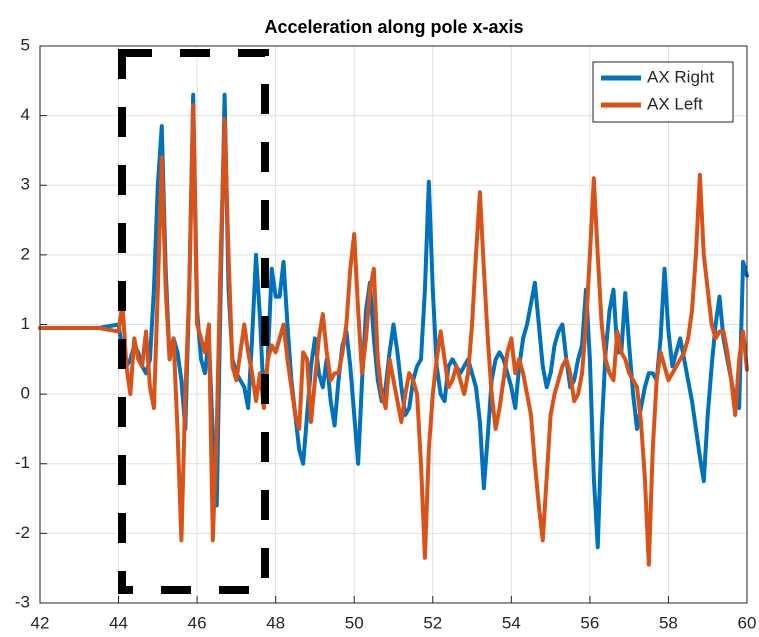 Image resolution: width=759 pixels, height=637 pixels. I want to click on legend: AX Right AX Left, so click(663, 92).